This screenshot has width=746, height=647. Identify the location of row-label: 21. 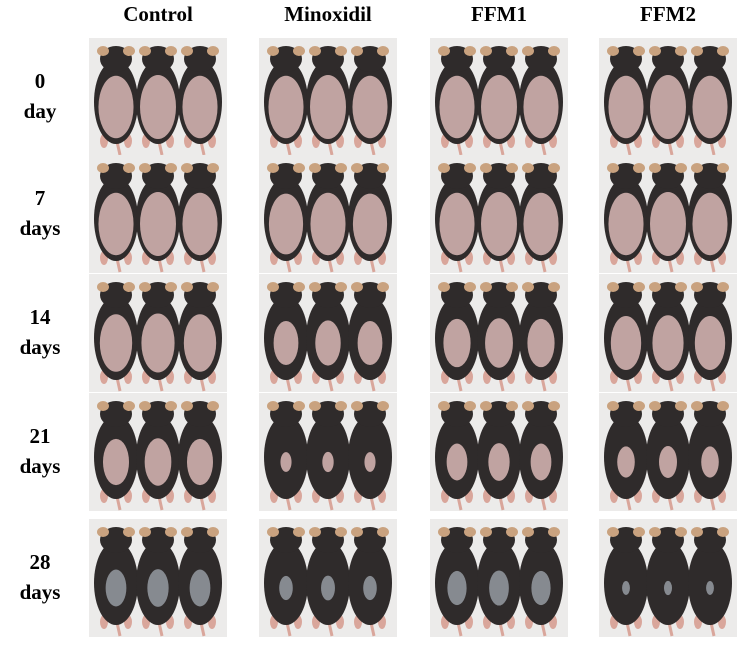
(40, 436).